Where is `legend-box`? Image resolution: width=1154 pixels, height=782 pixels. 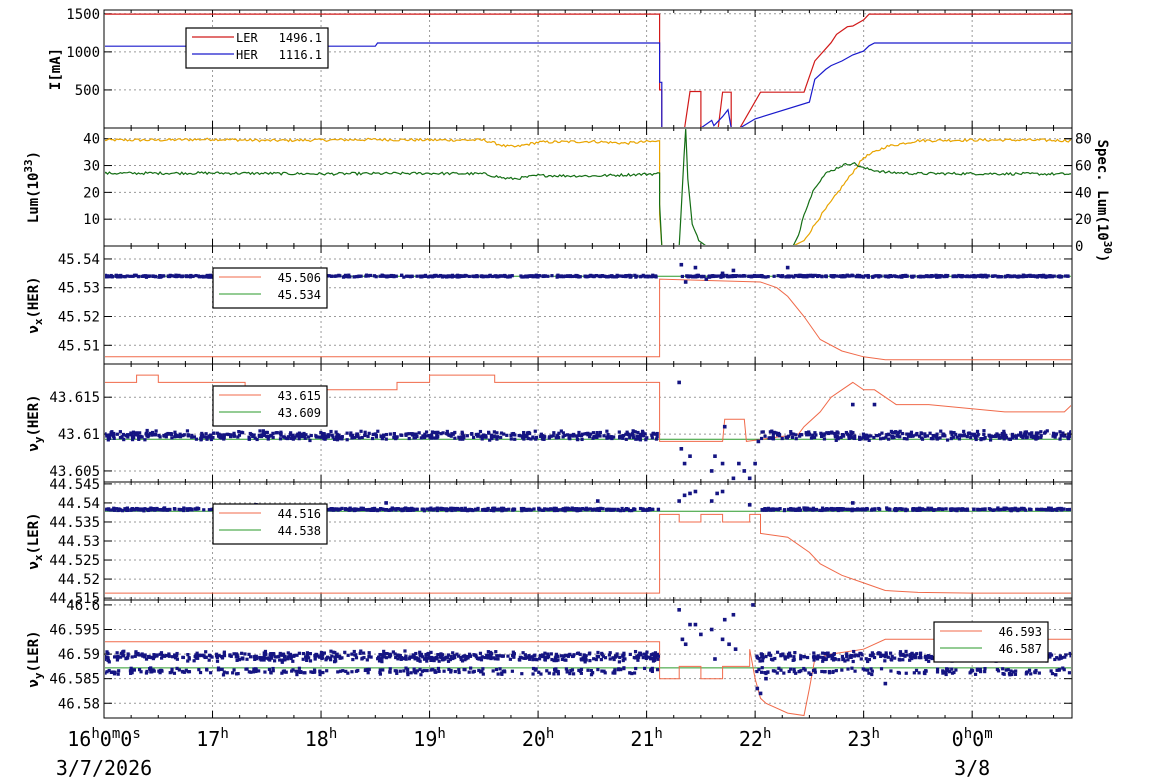
legend-box is located at coordinates (270, 524).